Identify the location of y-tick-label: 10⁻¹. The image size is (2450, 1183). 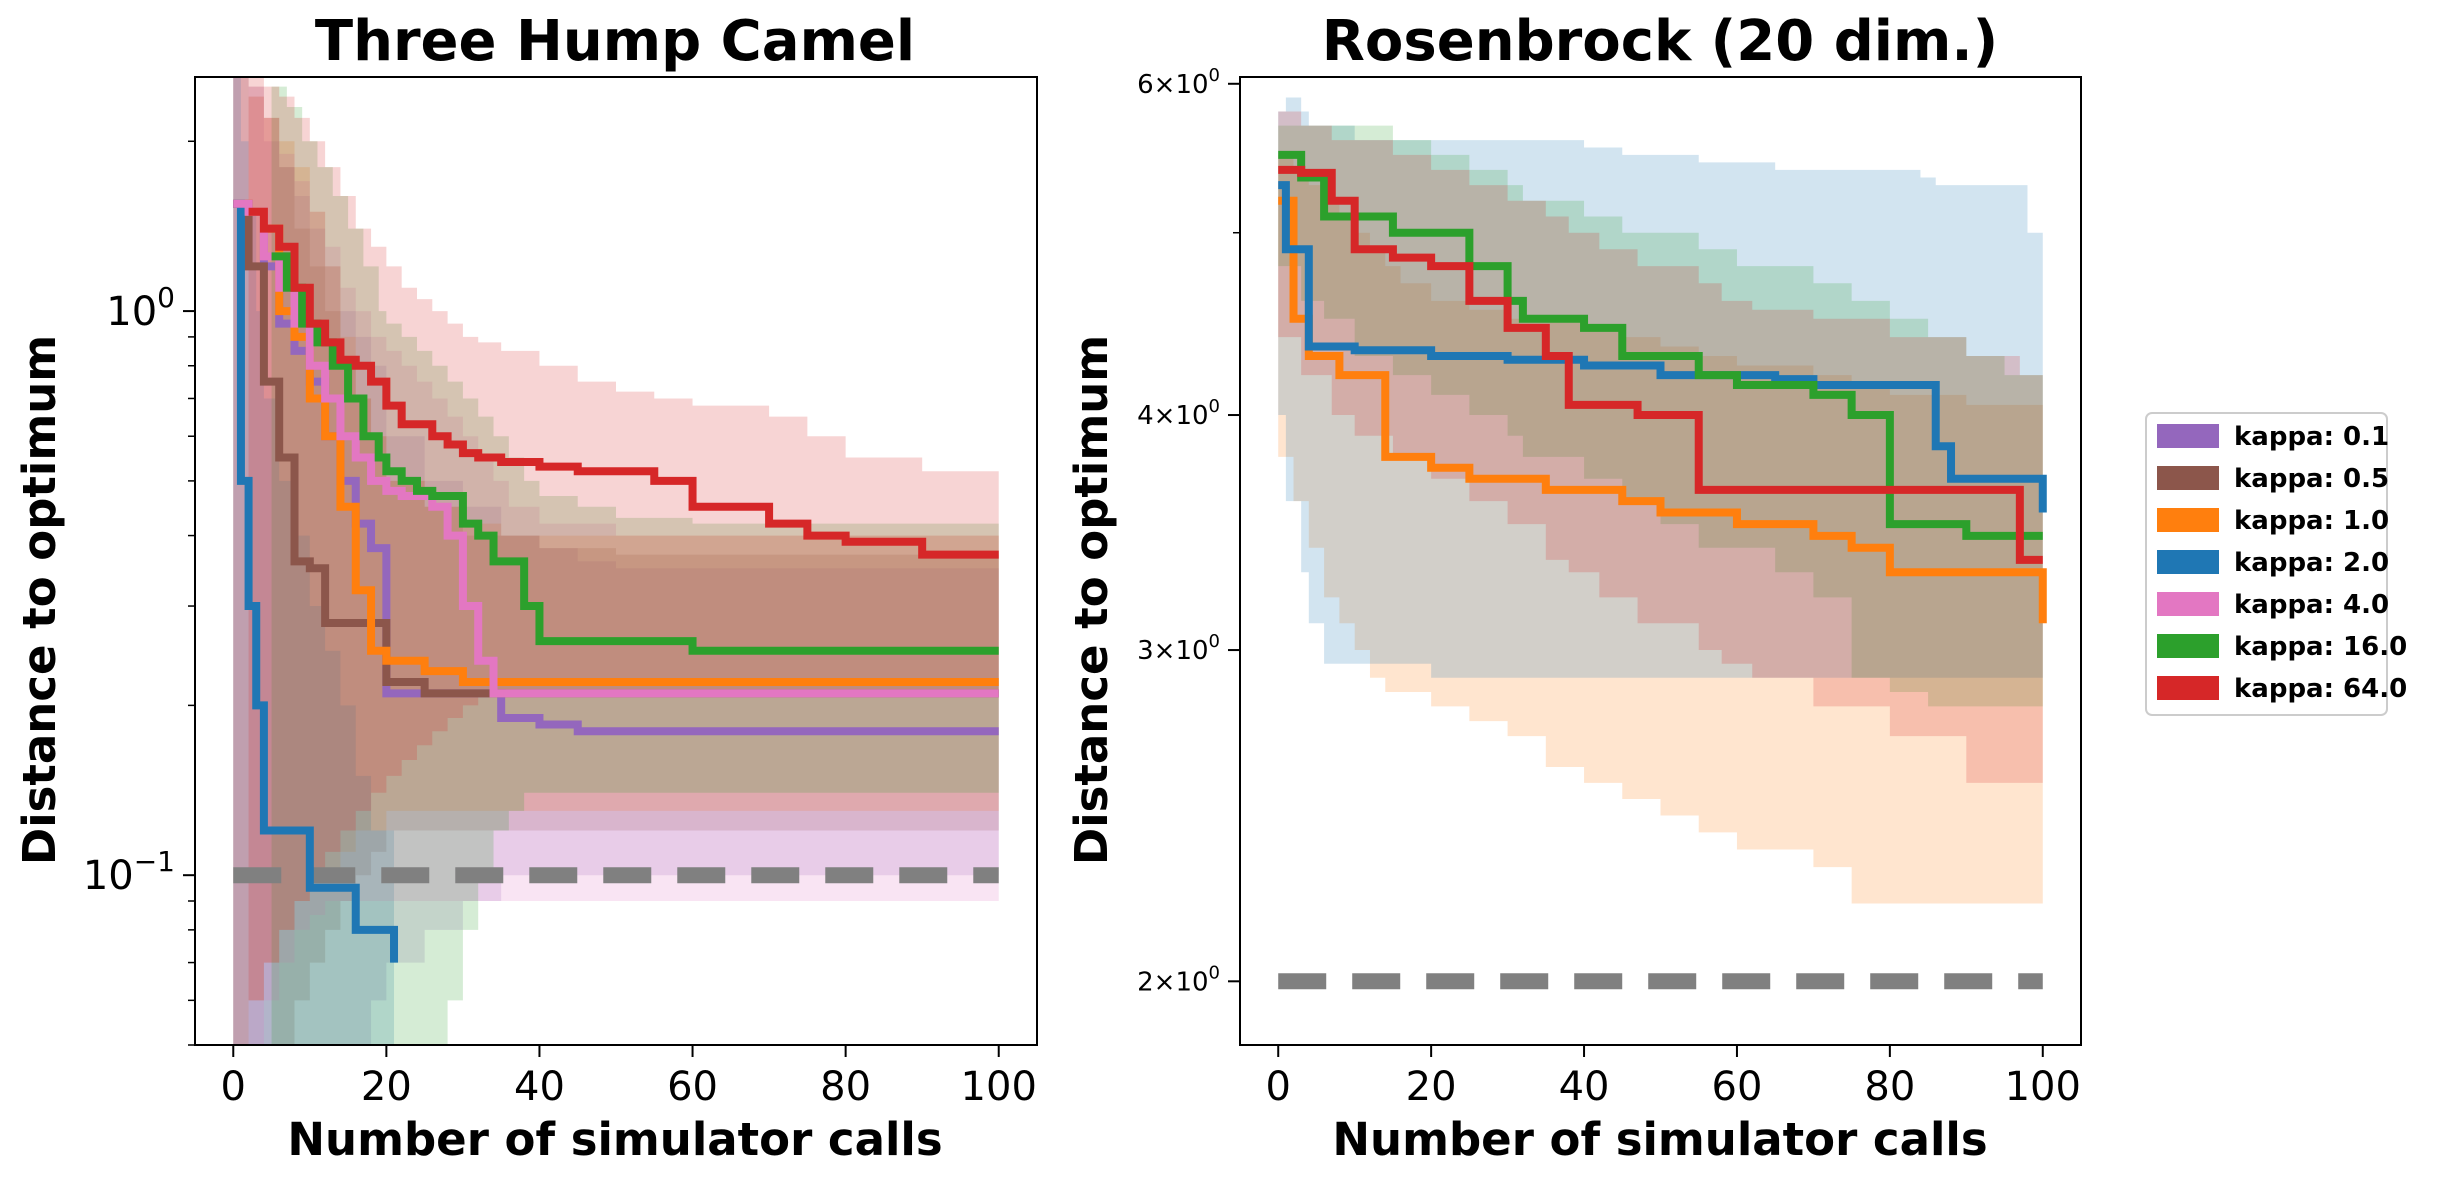
(129, 872).